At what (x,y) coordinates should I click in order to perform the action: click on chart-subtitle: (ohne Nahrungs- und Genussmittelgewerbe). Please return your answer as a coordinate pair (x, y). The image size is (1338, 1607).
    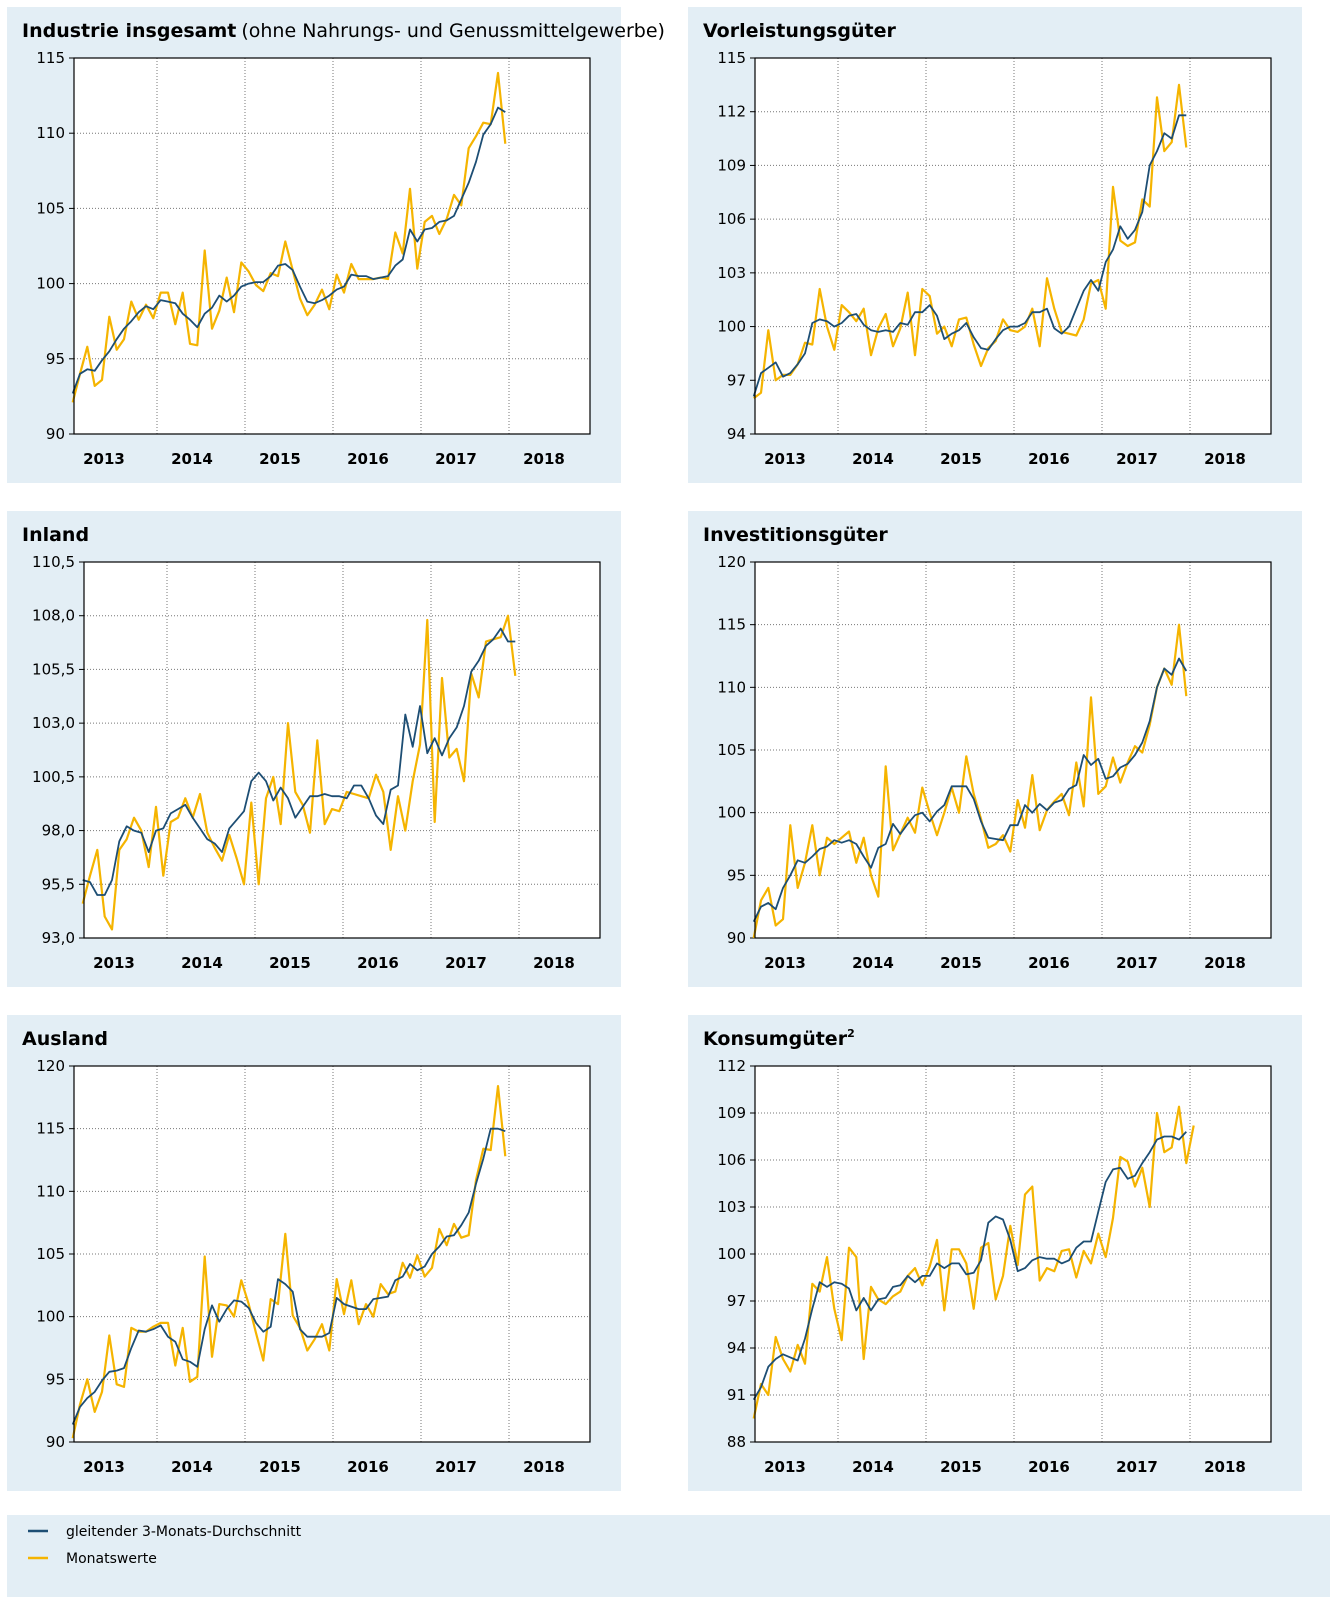
    Looking at the image, I should click on (453, 31).